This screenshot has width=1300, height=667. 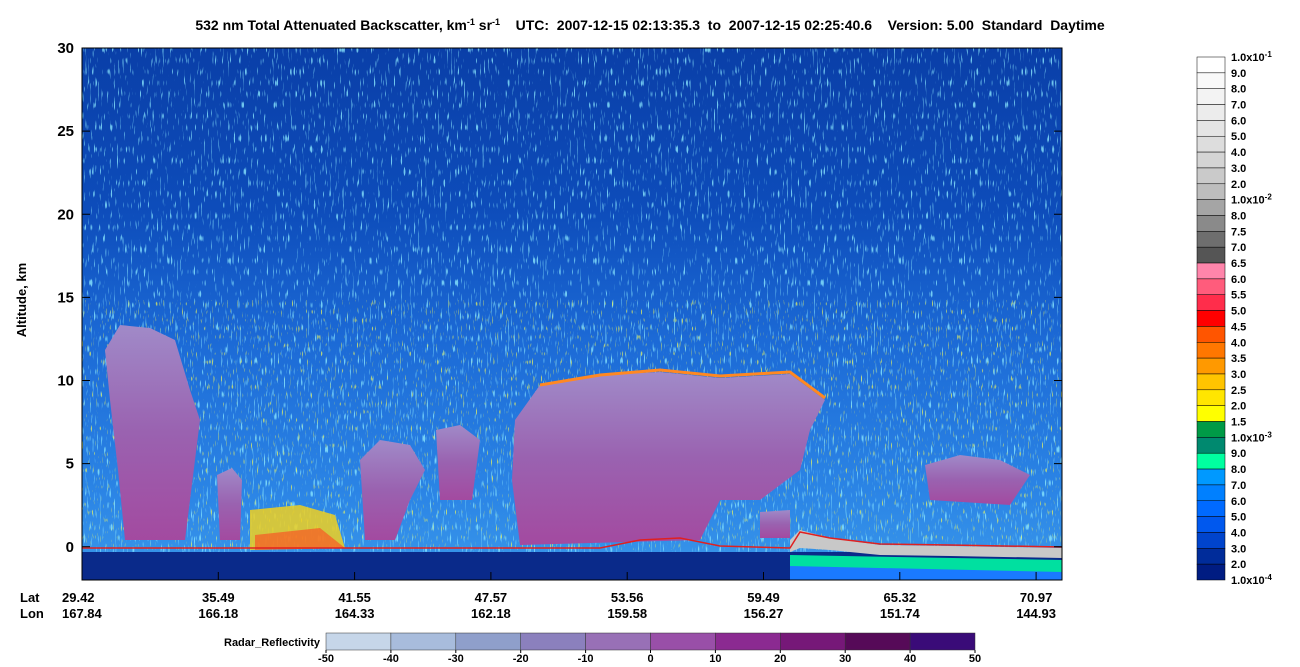 I want to click on colorbar-label: 1.0x10⁻⁴, so click(x=1251, y=580).